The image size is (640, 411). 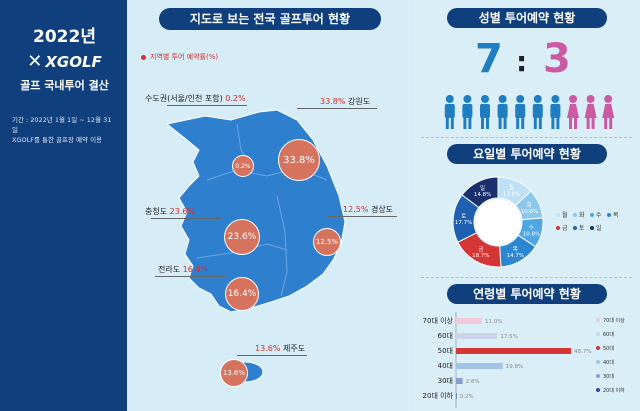 I want to click on region-label-chungcheong: 충청도 23.6%, so click(x=170, y=211).